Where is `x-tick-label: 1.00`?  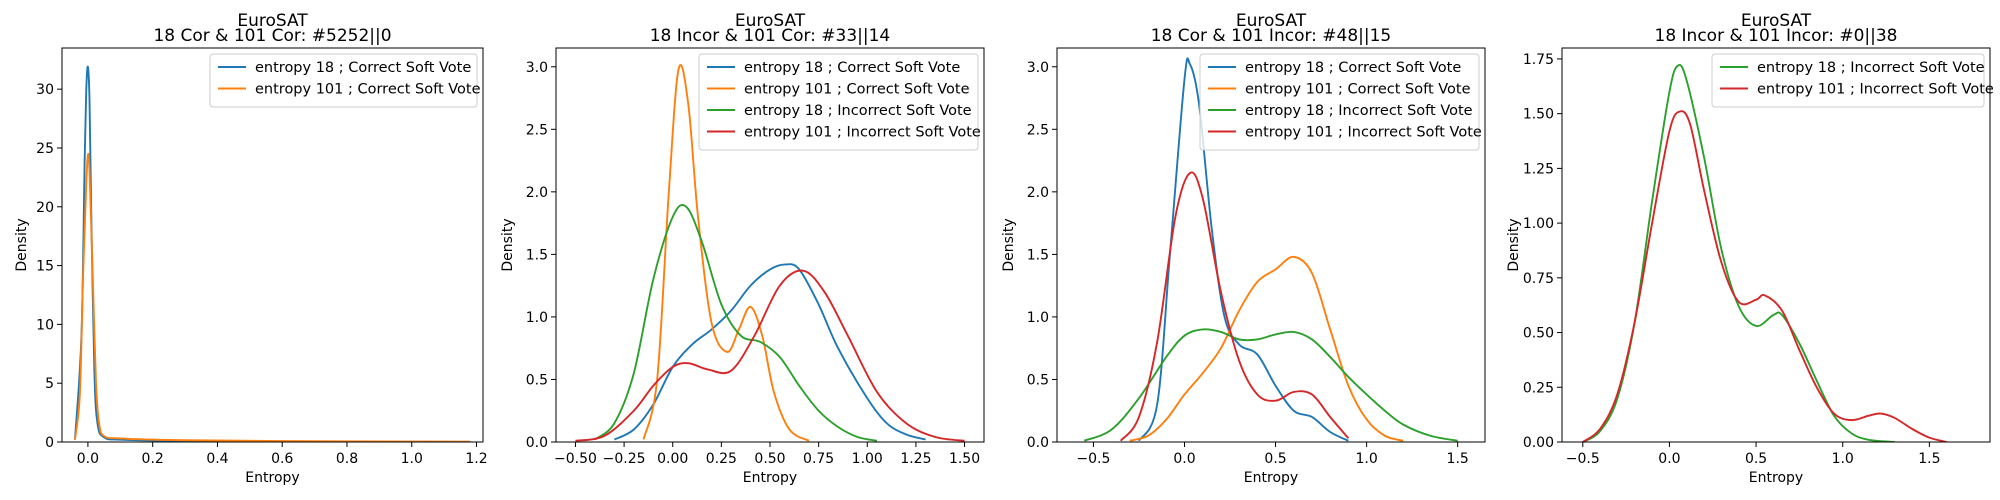
x-tick-label: 1.00 is located at coordinates (867, 459).